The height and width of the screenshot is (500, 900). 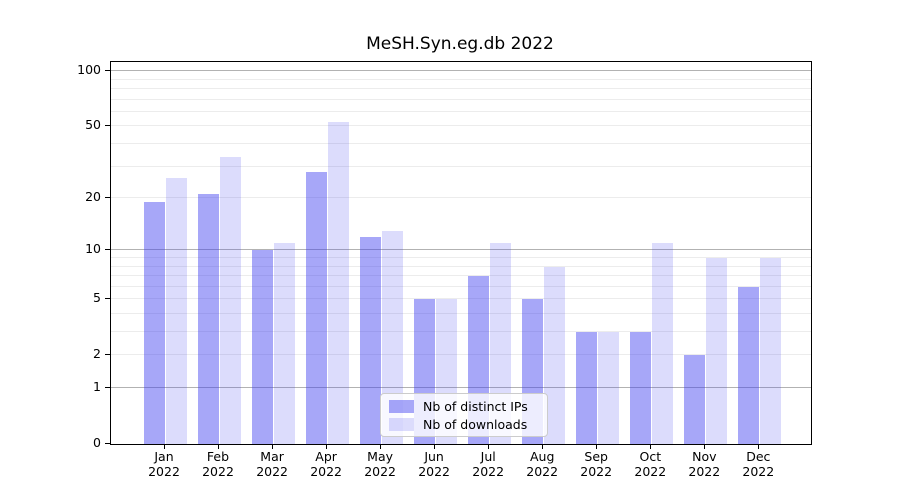 What do you see at coordinates (392, 337) in the screenshot?
I see `bar-may-downloads` at bounding box center [392, 337].